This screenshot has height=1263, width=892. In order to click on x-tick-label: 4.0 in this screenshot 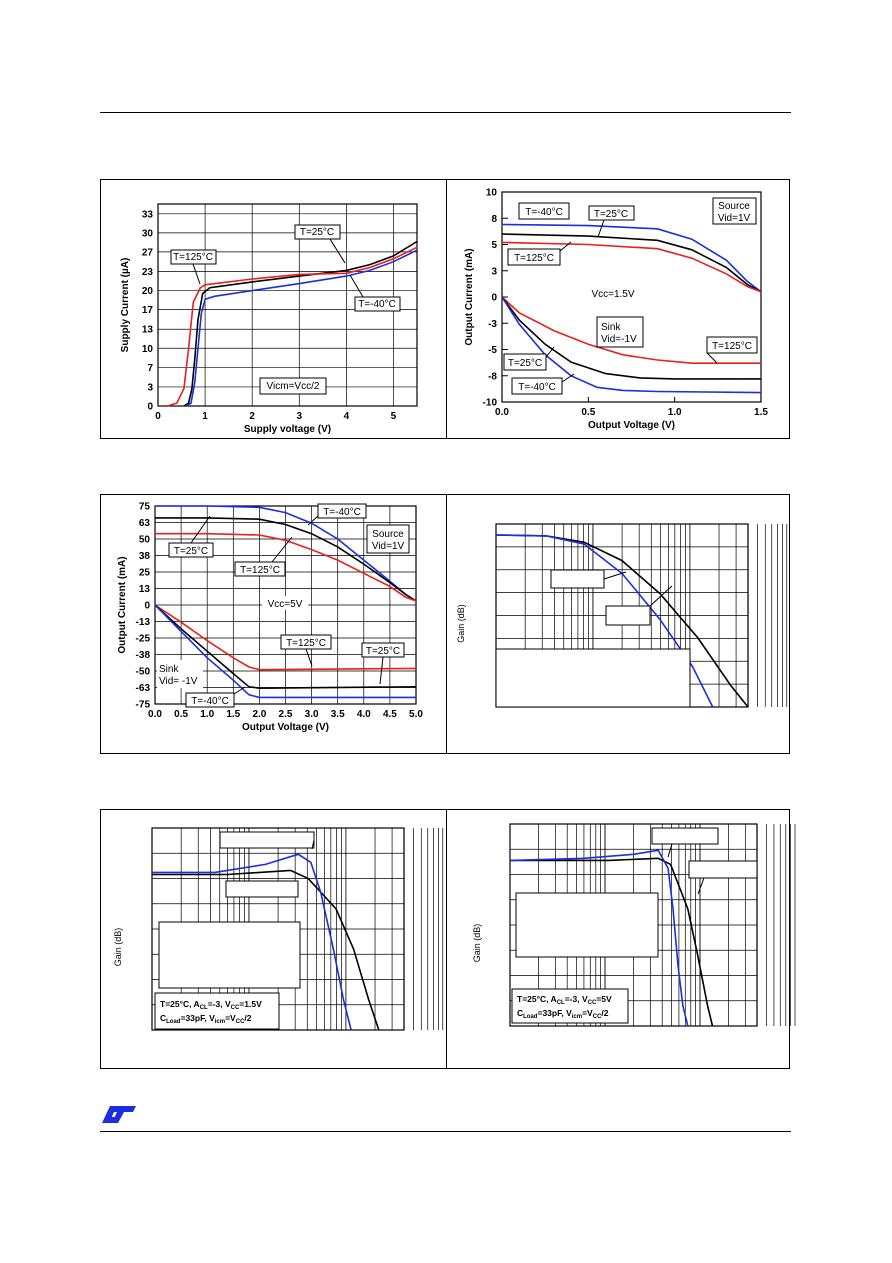, I will do `click(364, 714)`.